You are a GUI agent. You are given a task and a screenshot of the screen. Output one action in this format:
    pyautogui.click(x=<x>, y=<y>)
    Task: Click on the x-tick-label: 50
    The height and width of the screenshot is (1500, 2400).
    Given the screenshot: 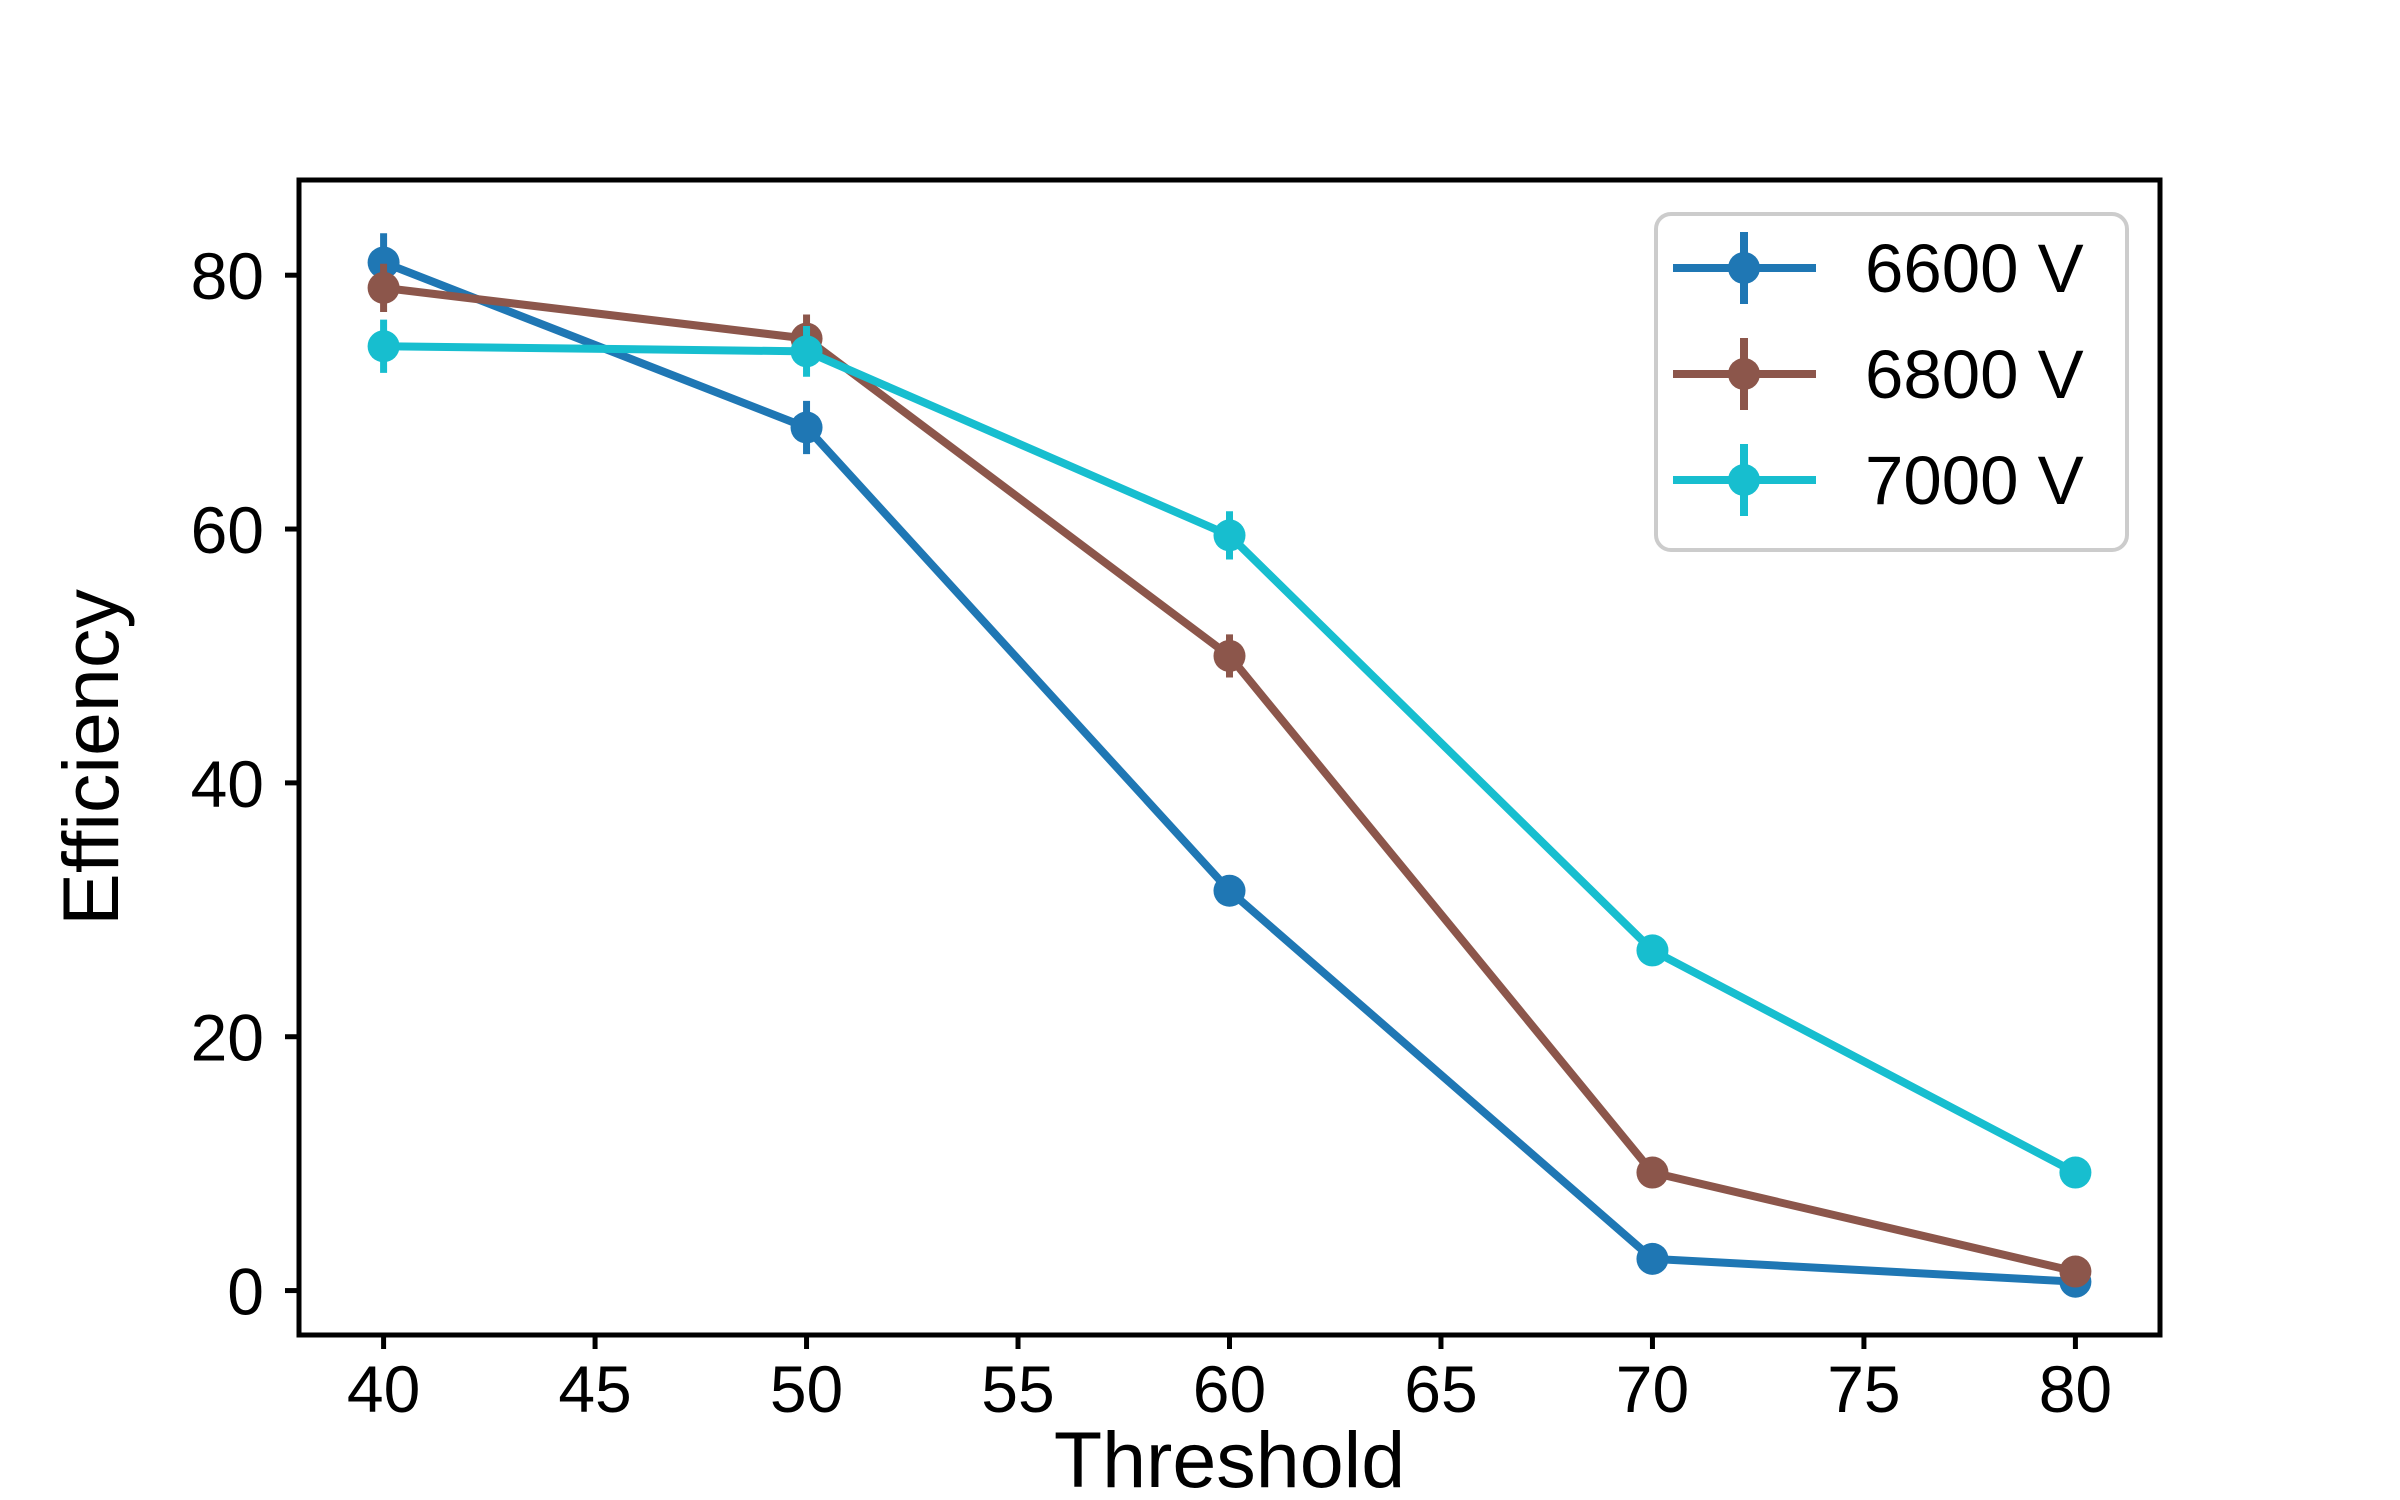 What is the action you would take?
    pyautogui.click(x=806, y=1389)
    